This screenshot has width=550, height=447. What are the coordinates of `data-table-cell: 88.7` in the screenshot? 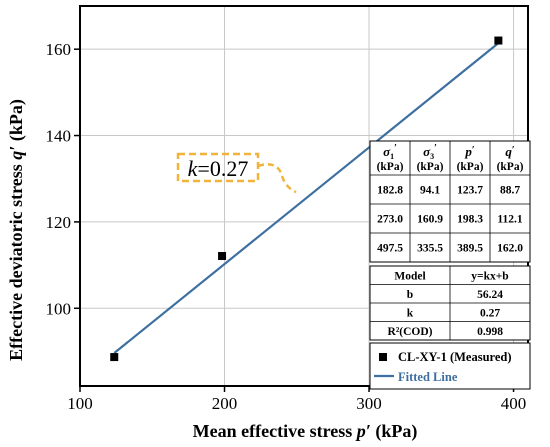 It's located at (510, 191).